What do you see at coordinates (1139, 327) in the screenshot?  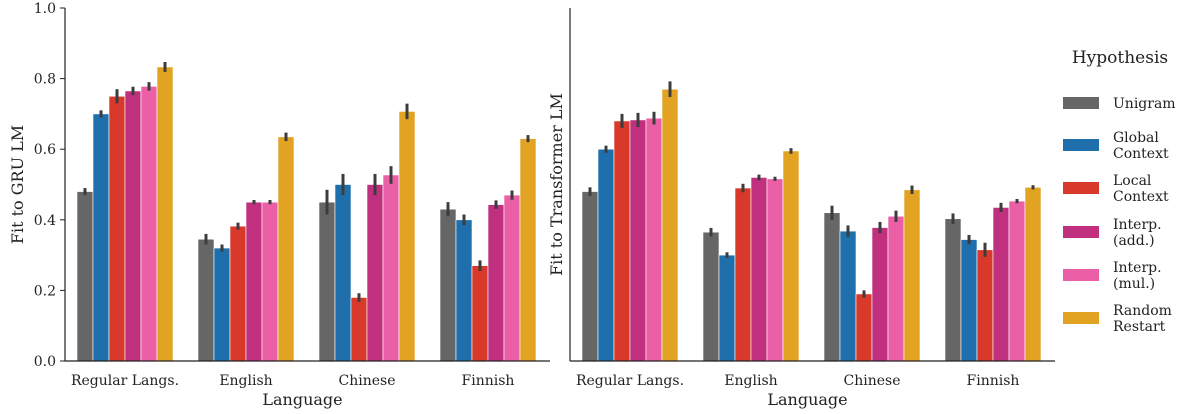 I see `legend-label: Restart` at bounding box center [1139, 327].